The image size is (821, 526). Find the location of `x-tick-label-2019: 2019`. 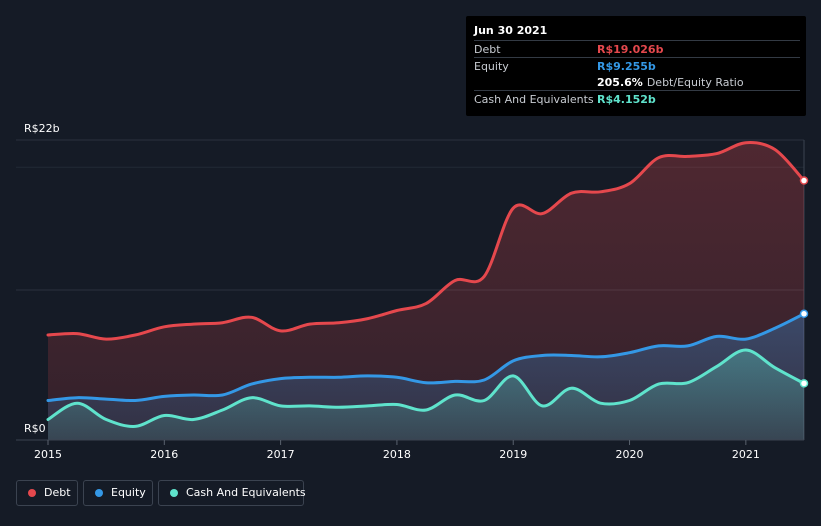

x-tick-label-2019: 2019 is located at coordinates (513, 454).